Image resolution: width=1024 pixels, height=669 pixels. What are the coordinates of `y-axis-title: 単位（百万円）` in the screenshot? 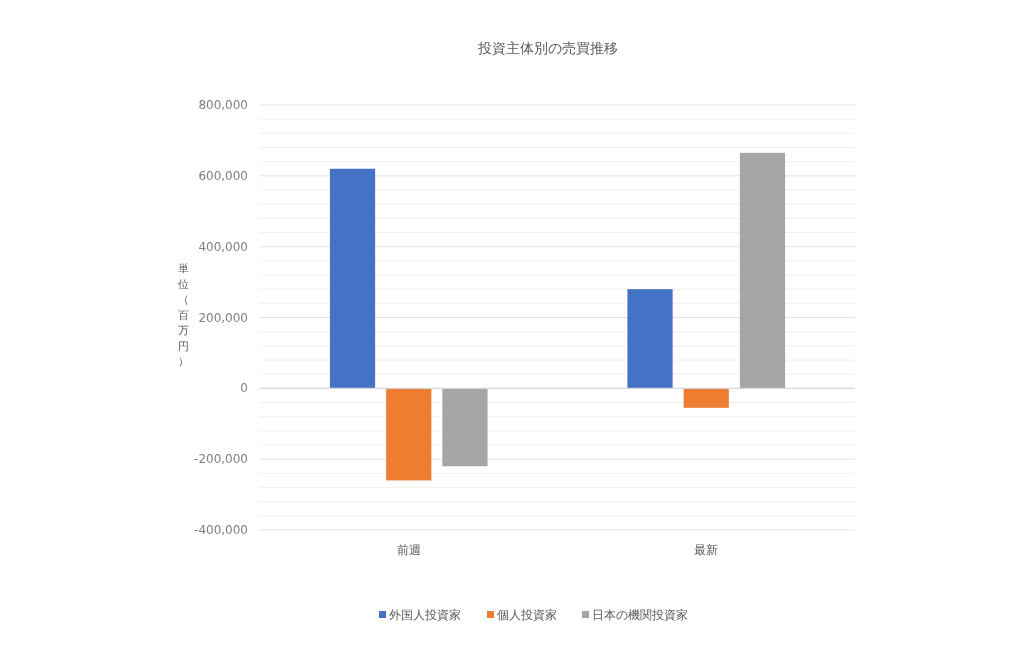 It's located at (183, 315).